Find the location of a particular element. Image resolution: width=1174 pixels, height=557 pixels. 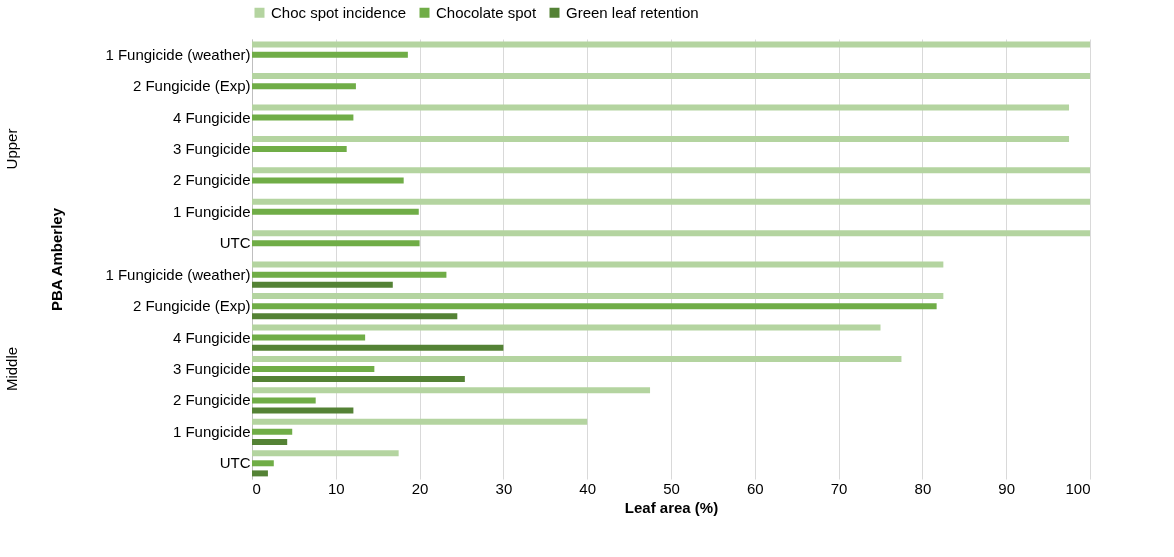

x-tick-label: 70 is located at coordinates (839, 488).